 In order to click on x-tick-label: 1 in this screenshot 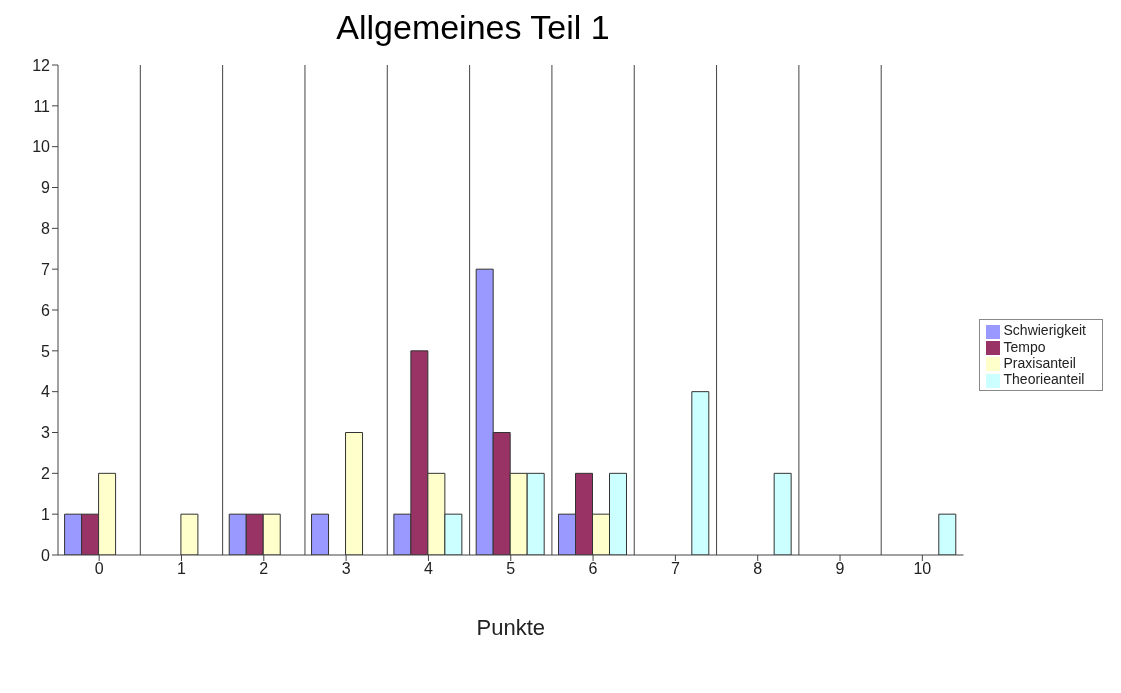, I will do `click(182, 569)`.